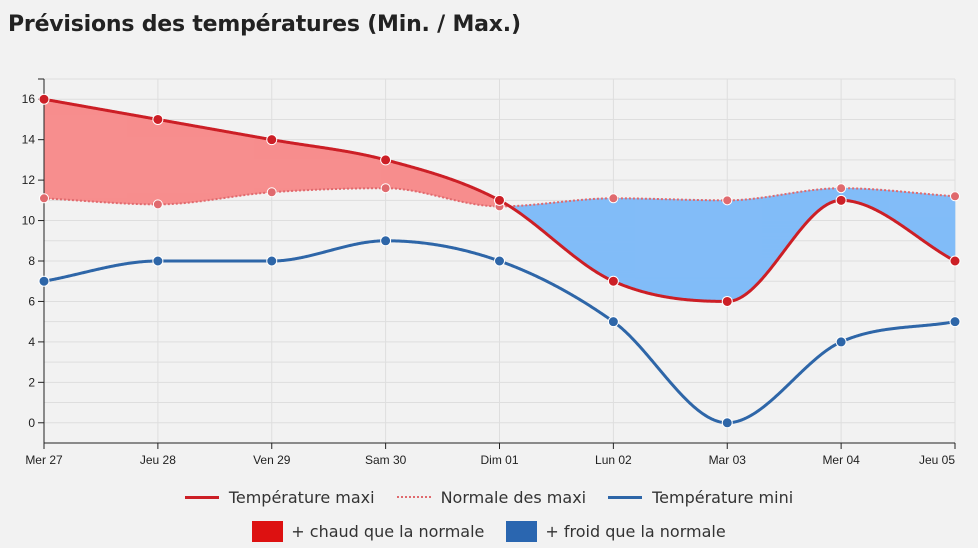  Describe the element at coordinates (413, 497) in the screenshot. I see `legend-normal-line` at that location.